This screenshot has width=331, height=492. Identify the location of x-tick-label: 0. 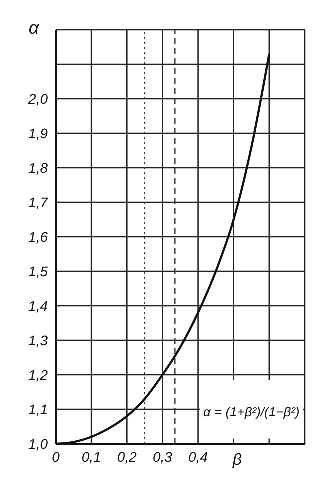
(56, 456).